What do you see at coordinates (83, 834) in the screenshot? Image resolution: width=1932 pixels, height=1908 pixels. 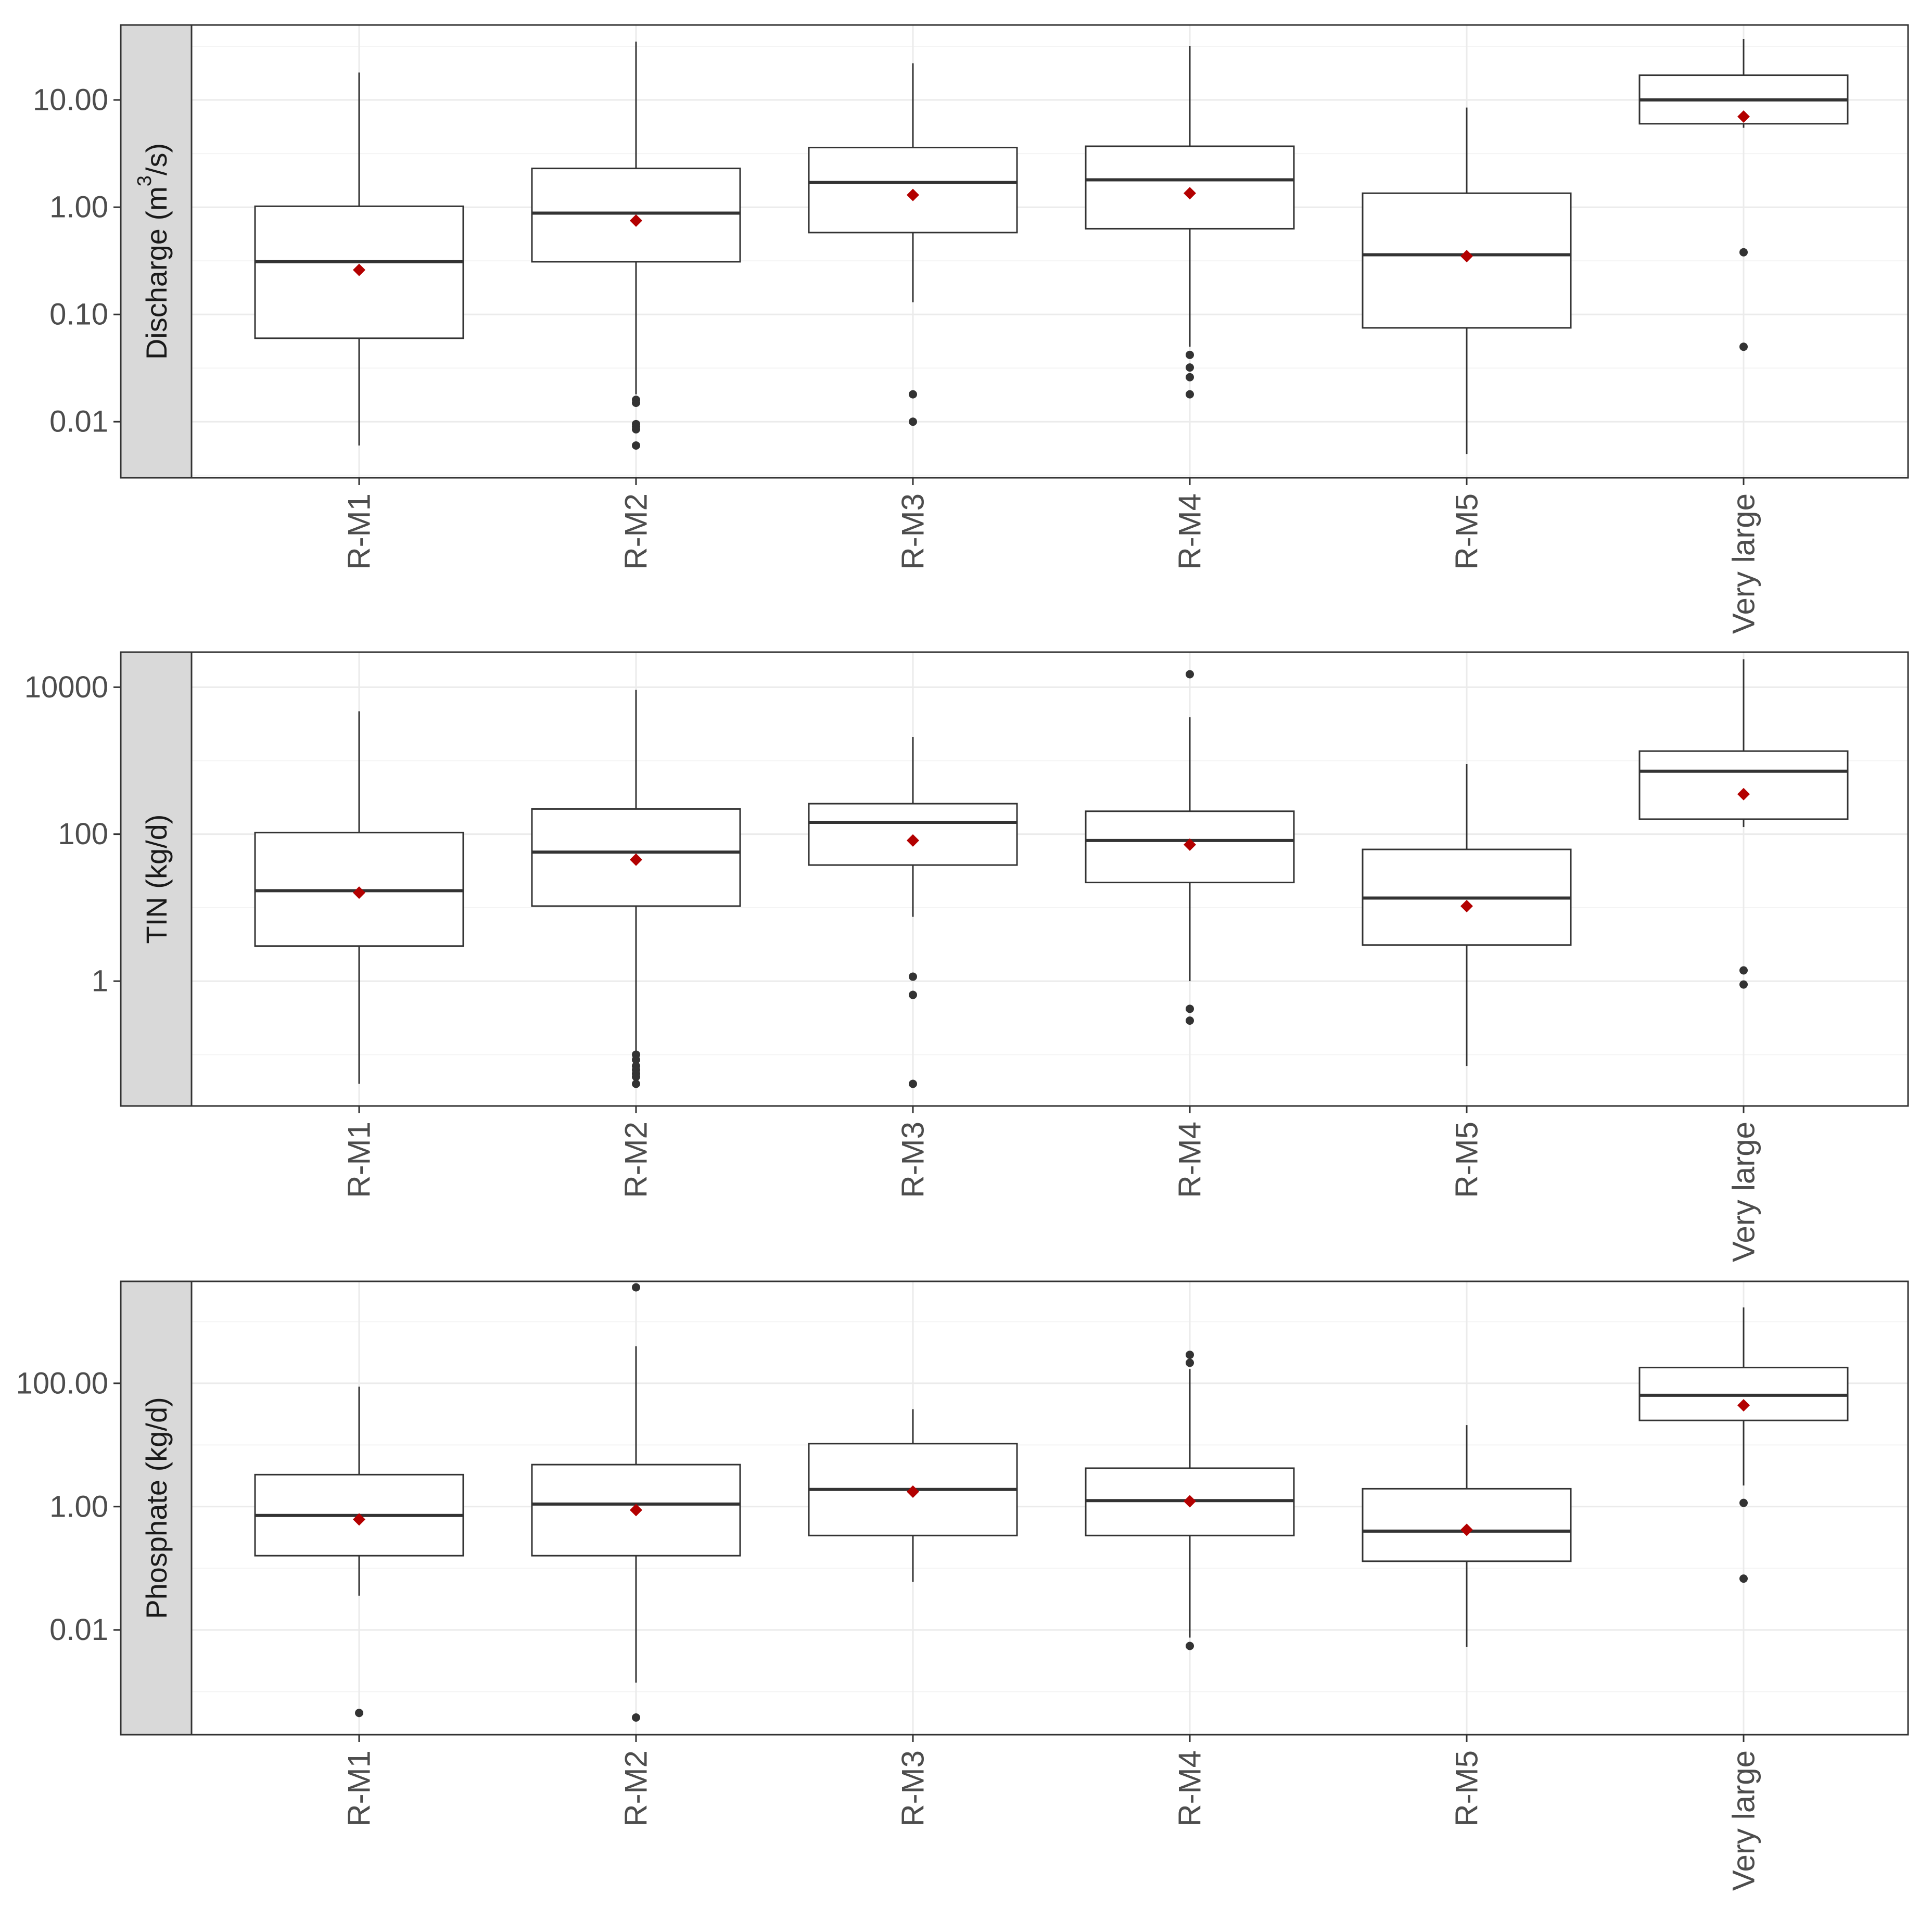 I see `y-tick-label: 100` at bounding box center [83, 834].